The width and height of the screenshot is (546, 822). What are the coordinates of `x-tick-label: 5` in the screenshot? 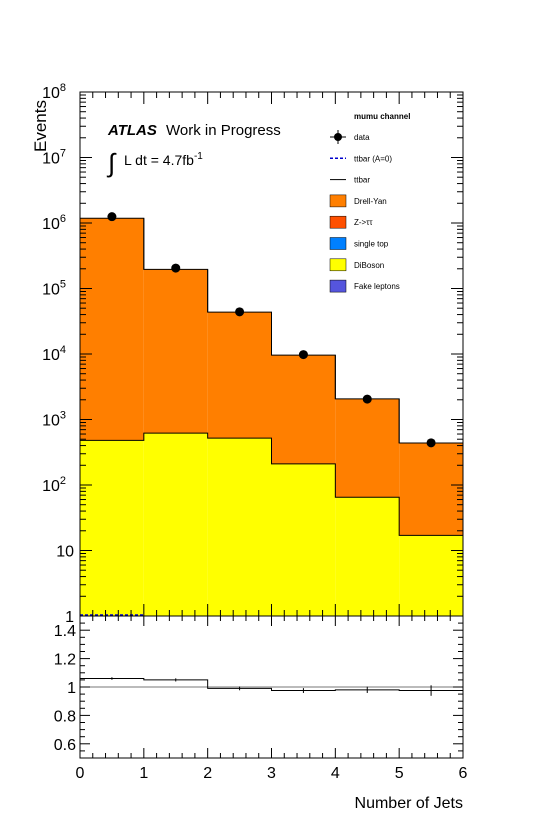 It's located at (399, 773).